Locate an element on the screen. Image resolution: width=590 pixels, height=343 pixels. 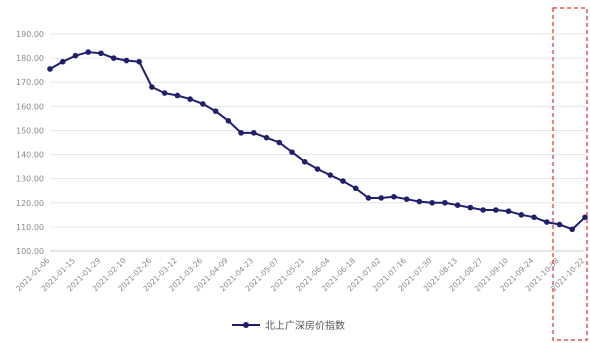
y-tick-label: 140.00 is located at coordinates (30, 155).